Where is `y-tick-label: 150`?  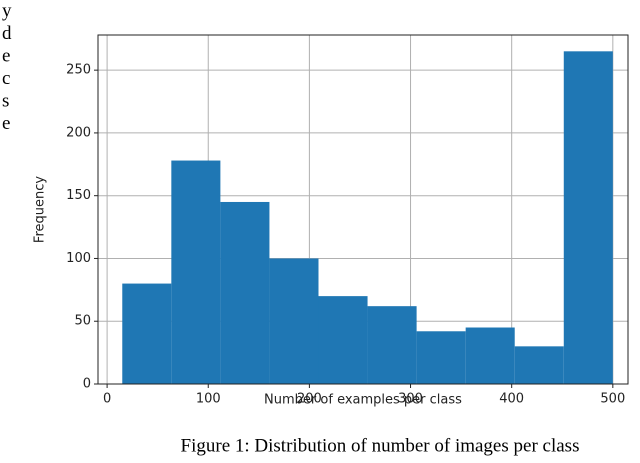
y-tick-label: 150 is located at coordinates (78, 195).